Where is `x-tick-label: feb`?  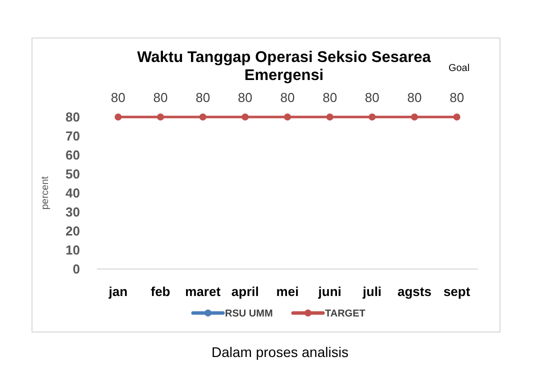 x-tick-label: feb is located at coordinates (160, 291).